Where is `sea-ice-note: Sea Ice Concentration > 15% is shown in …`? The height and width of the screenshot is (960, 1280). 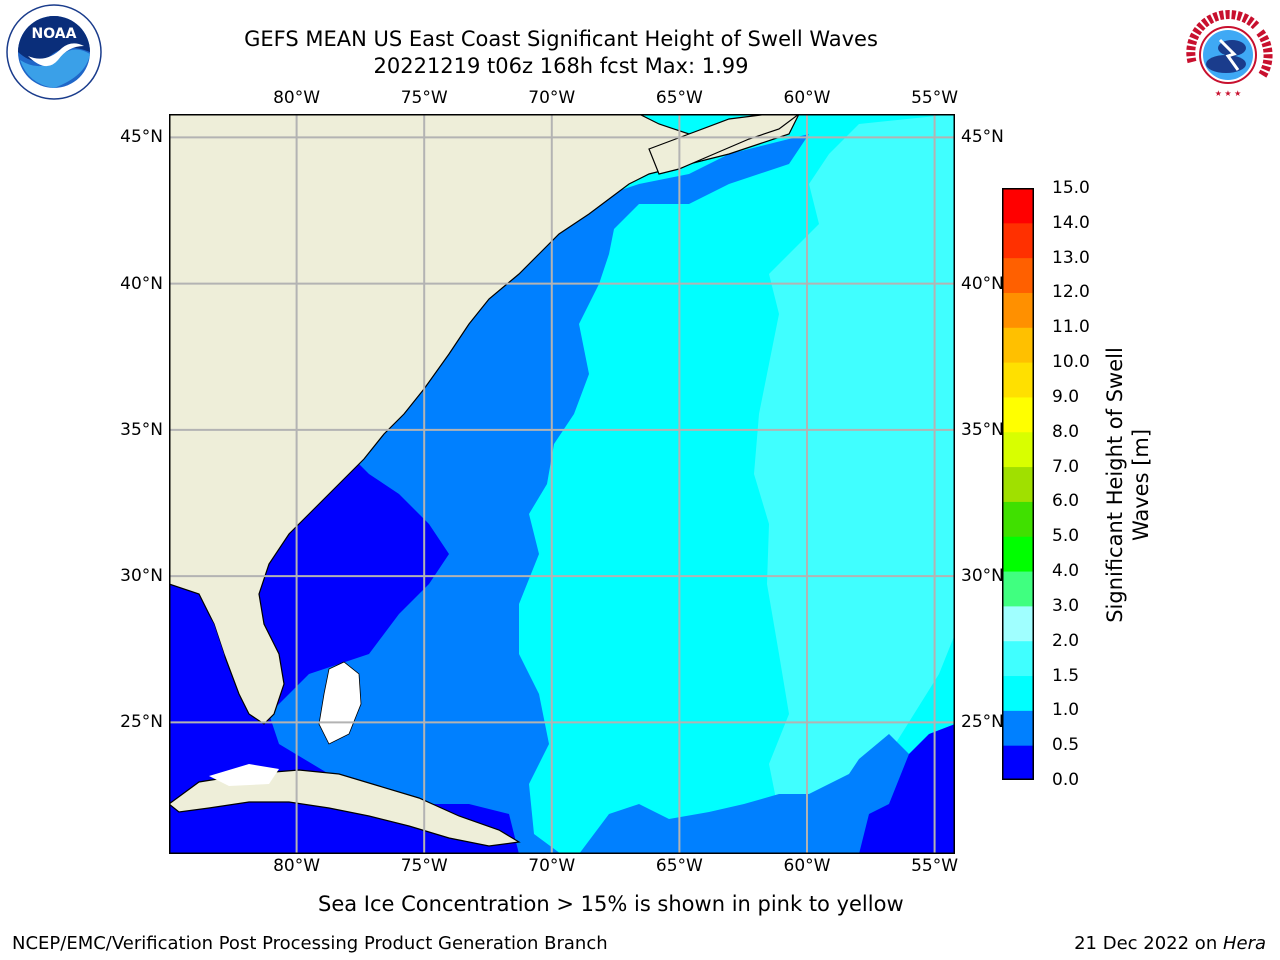
sea-ice-note: Sea Ice Concentration > 15% is shown in … is located at coordinates (611, 904).